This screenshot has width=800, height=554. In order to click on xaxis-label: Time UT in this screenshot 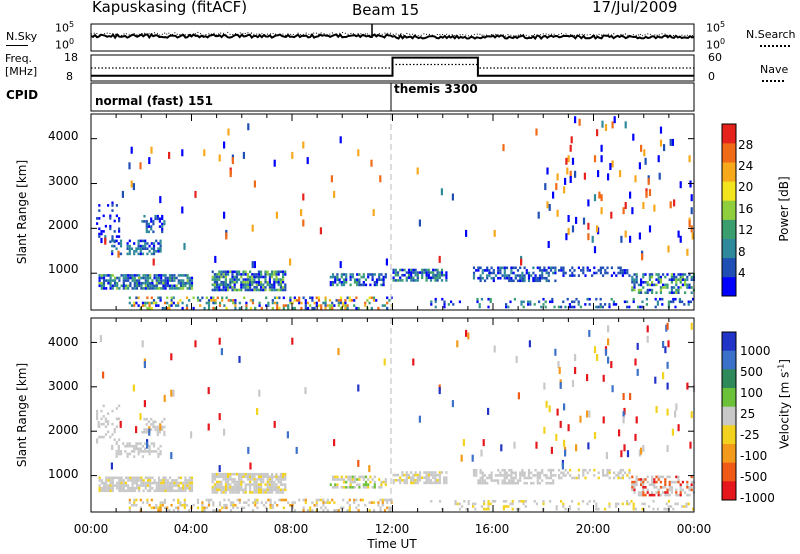, I will do `click(392, 544)`.